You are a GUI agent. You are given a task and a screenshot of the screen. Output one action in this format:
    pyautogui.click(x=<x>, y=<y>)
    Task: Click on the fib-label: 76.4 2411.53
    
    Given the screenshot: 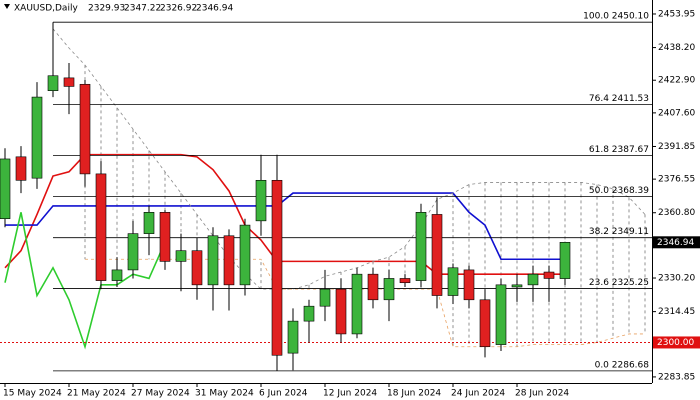 What is the action you would take?
    pyautogui.click(x=619, y=99)
    